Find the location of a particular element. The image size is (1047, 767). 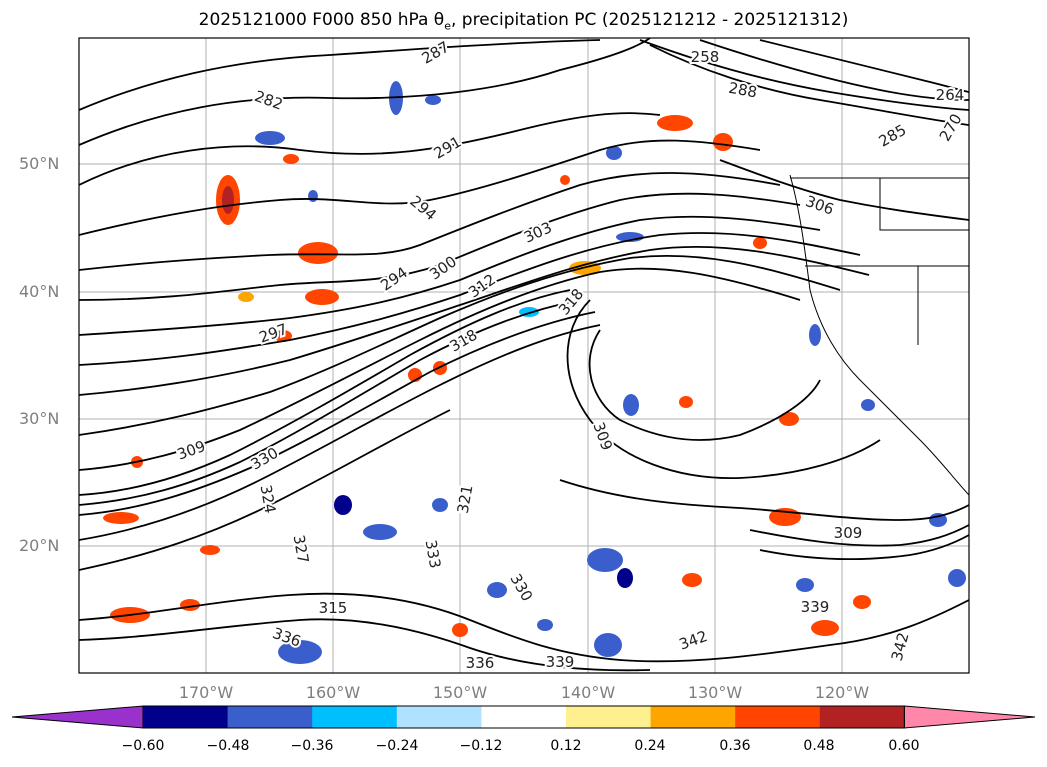

colorbar-tick-label: −0.48 is located at coordinates (228, 746).